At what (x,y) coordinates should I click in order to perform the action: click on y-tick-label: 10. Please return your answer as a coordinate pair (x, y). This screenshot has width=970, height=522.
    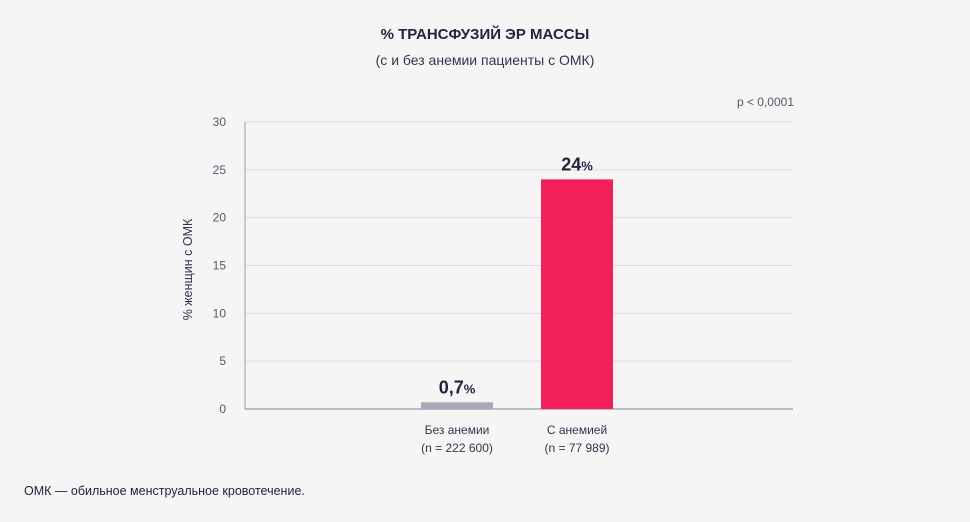
    Looking at the image, I should click on (220, 313).